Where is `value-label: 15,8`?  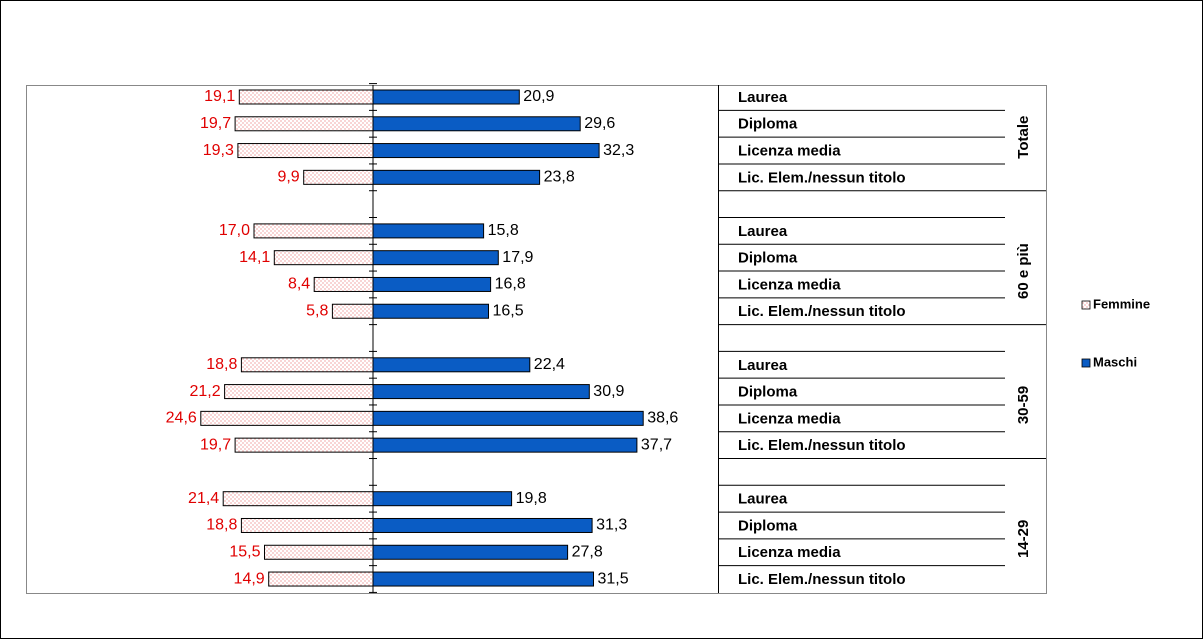 value-label: 15,8 is located at coordinates (503, 230).